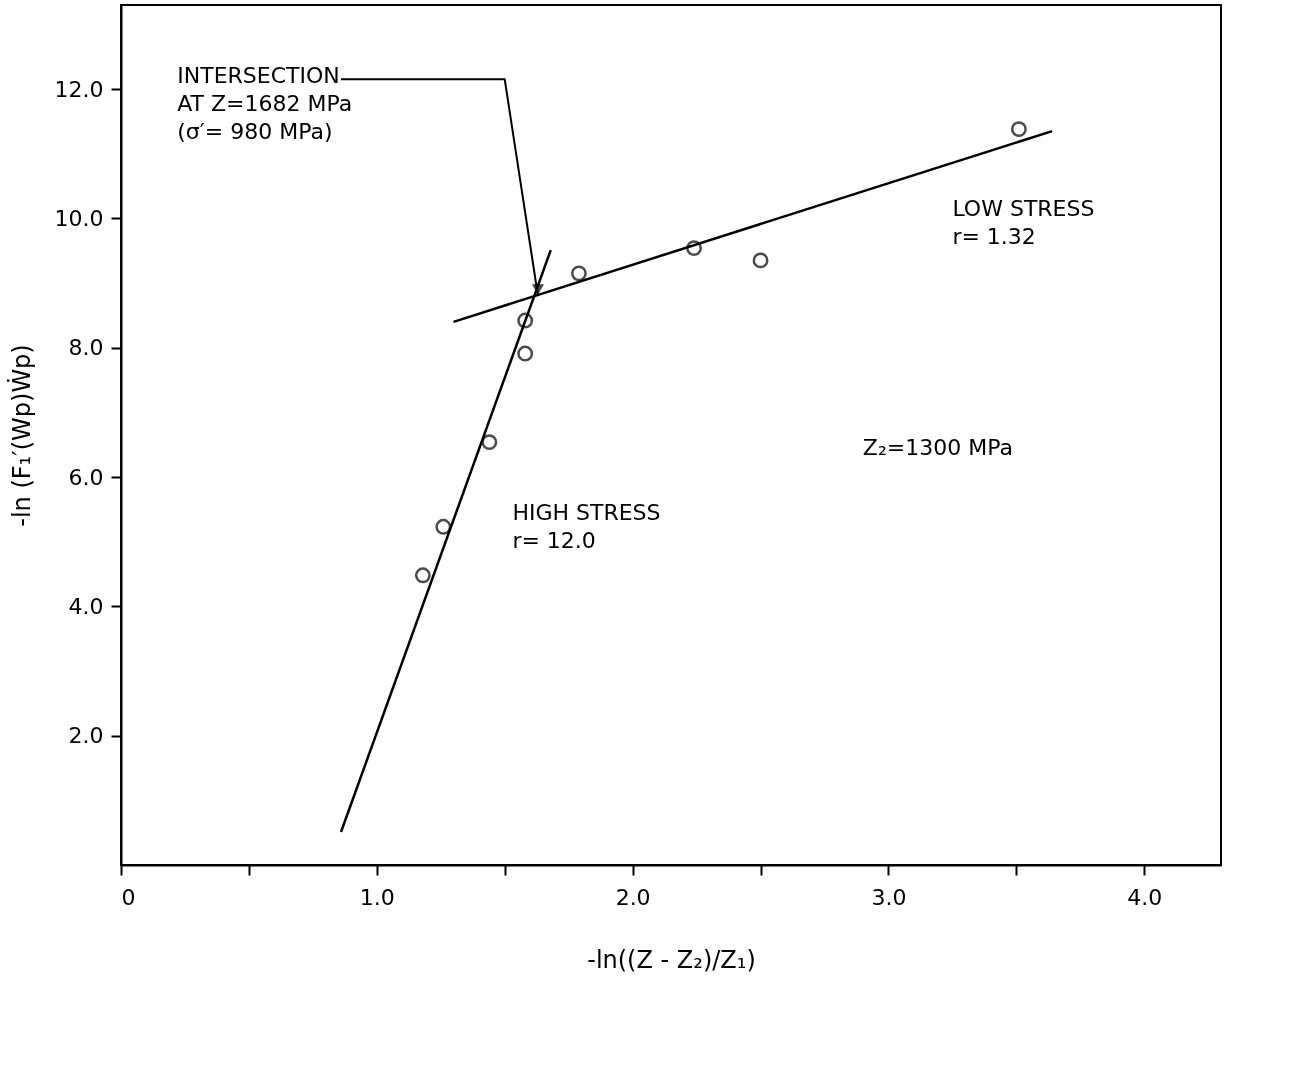 This screenshot has width=1306, height=1070. What do you see at coordinates (586, 526) in the screenshot?
I see `annotation: HIGH STRESS r= 12.0` at bounding box center [586, 526].